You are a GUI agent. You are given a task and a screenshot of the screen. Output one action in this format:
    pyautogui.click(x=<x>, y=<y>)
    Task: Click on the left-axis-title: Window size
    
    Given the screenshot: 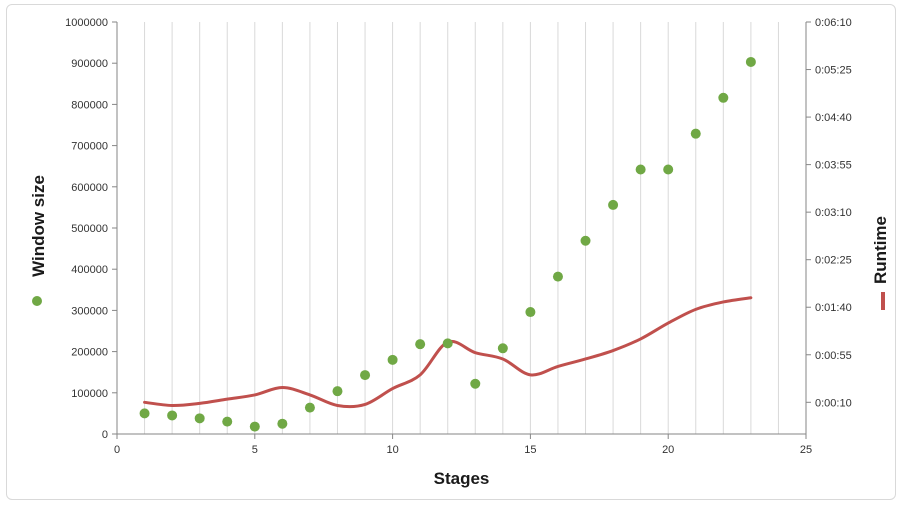 What is the action you would take?
    pyautogui.click(x=38, y=240)
    